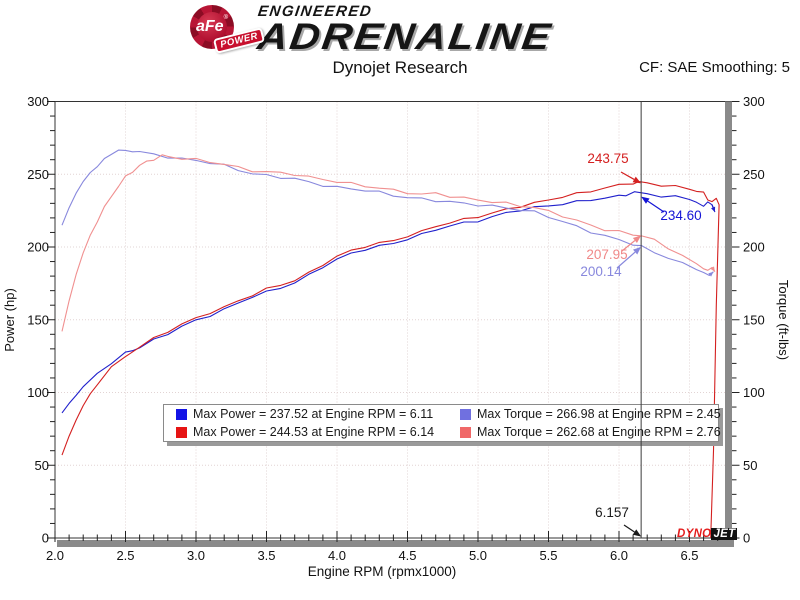  What do you see at coordinates (754, 247) in the screenshot?
I see `y-tick-label-right: 200` at bounding box center [754, 247].